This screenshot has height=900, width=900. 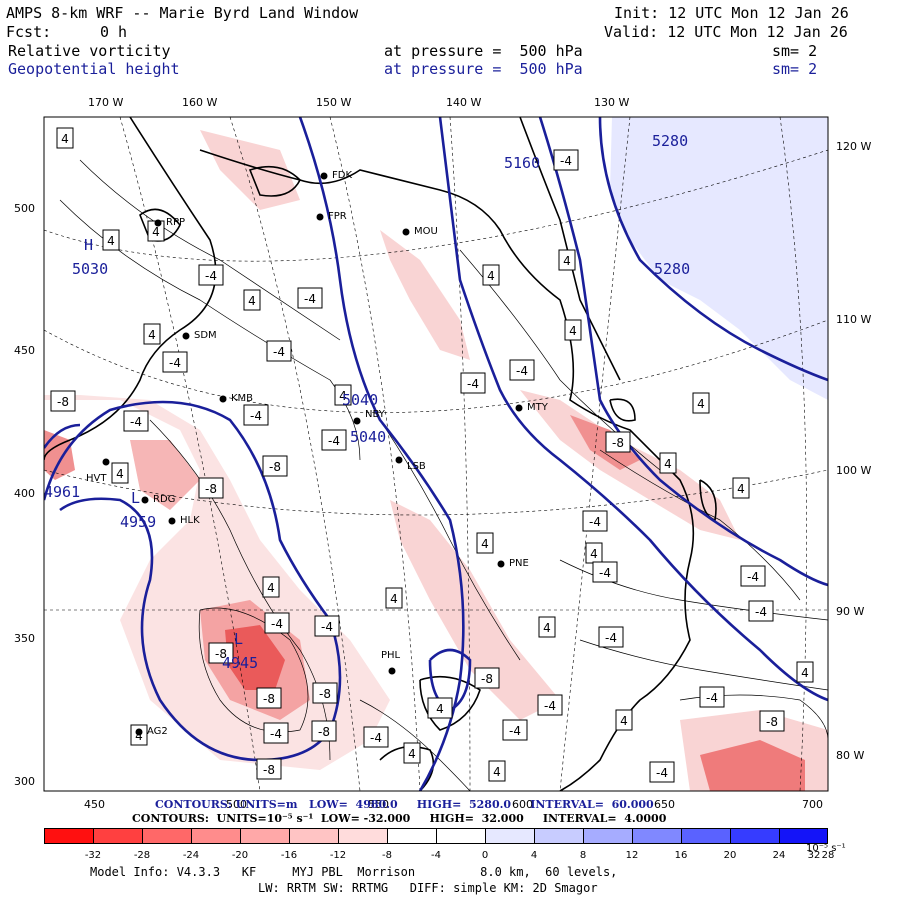 I want to click on bottom-x-label: 550, so click(x=378, y=804).